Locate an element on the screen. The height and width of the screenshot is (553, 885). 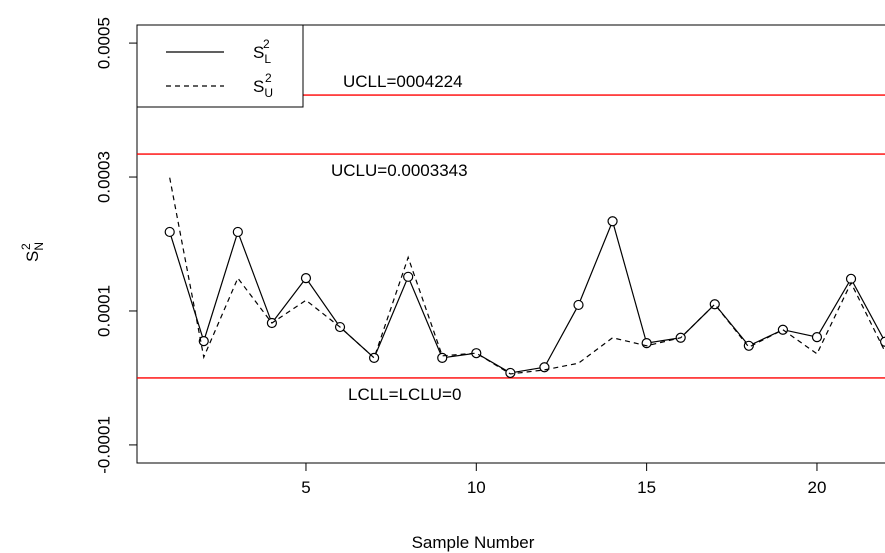
control-limit-label: LCLL=LCLU=0 is located at coordinates (404, 394).